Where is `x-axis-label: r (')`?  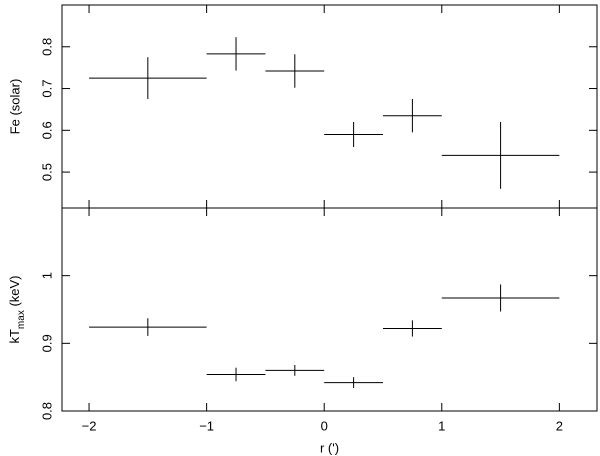
x-axis-label: r (') is located at coordinates (329, 447).